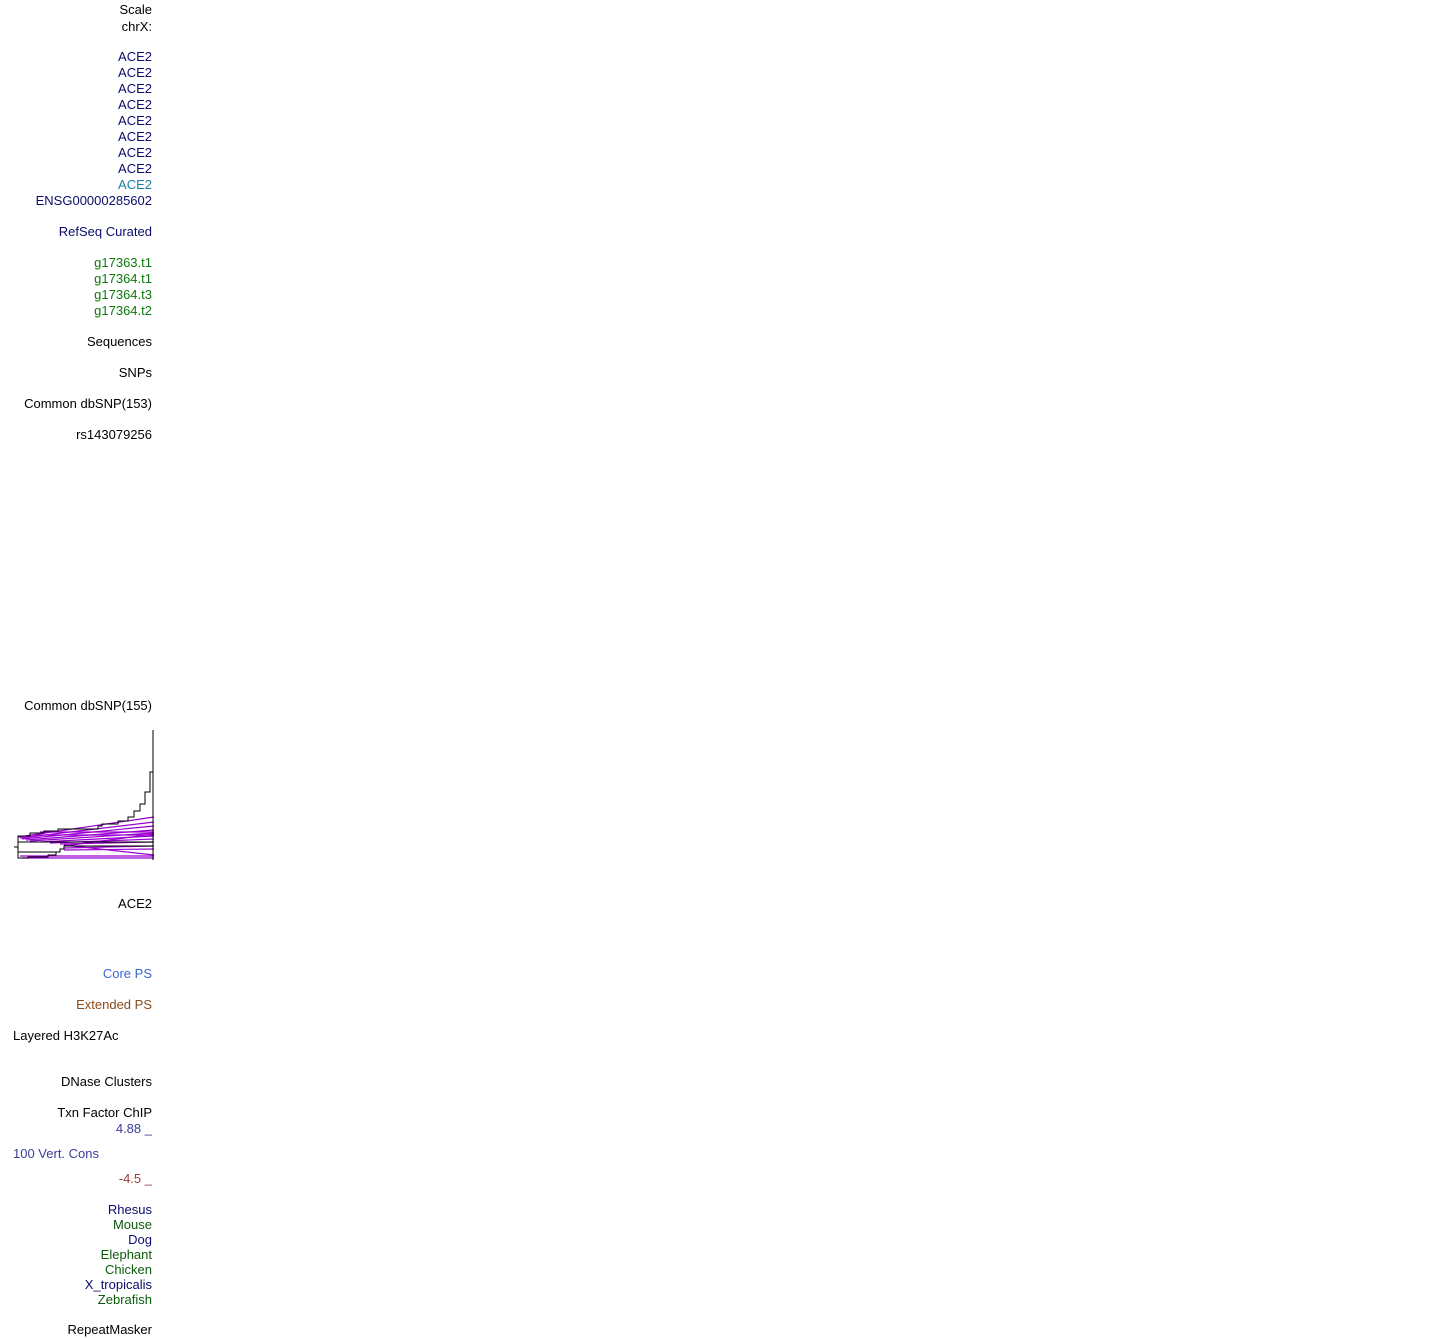  I want to click on track-label: Sequences, so click(119, 341).